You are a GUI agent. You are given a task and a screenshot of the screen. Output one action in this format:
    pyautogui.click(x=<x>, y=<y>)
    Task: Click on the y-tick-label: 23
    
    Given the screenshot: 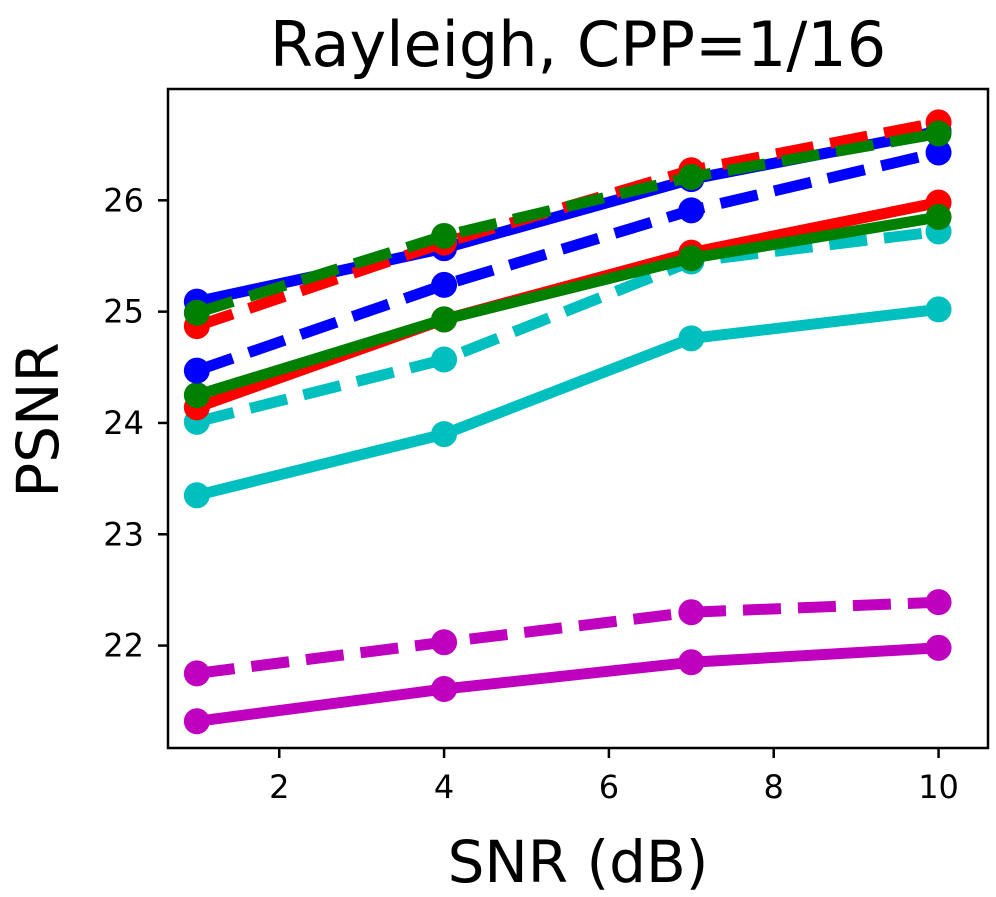 What is the action you would take?
    pyautogui.click(x=123, y=534)
    